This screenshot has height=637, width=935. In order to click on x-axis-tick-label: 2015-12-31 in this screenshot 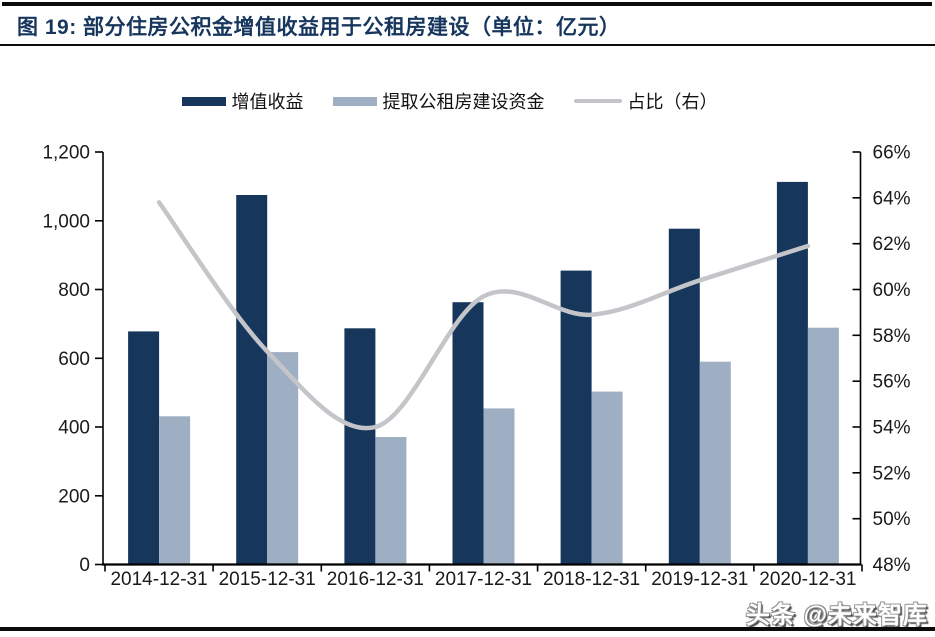, I will do `click(267, 579)`.